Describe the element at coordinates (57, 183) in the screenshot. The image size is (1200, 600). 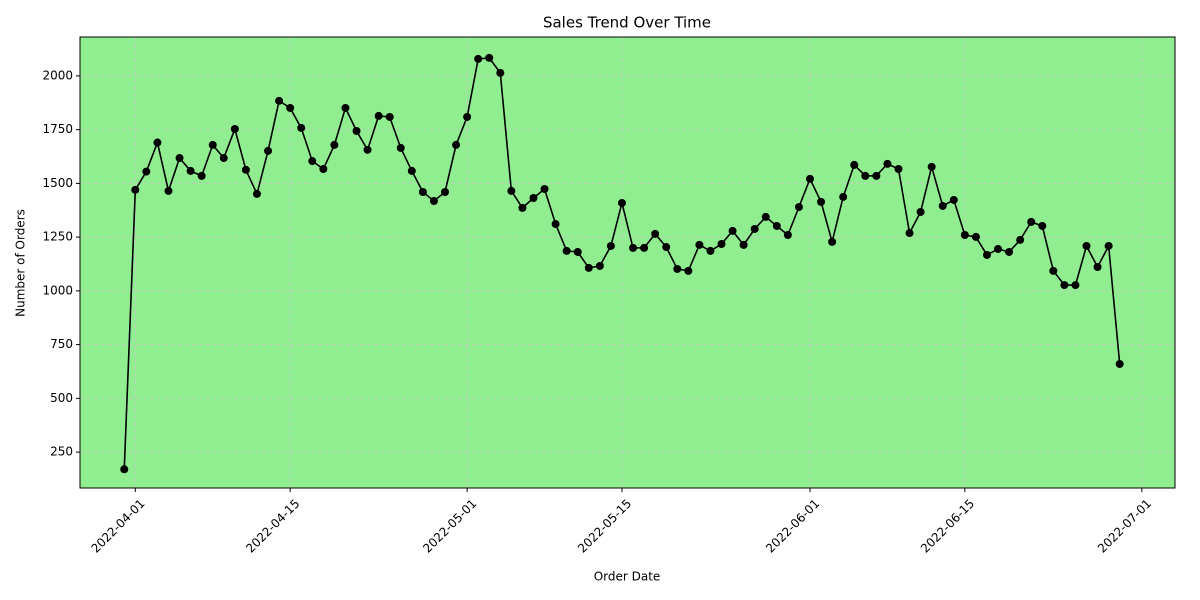
I see `y-tick-label: 1500` at that location.